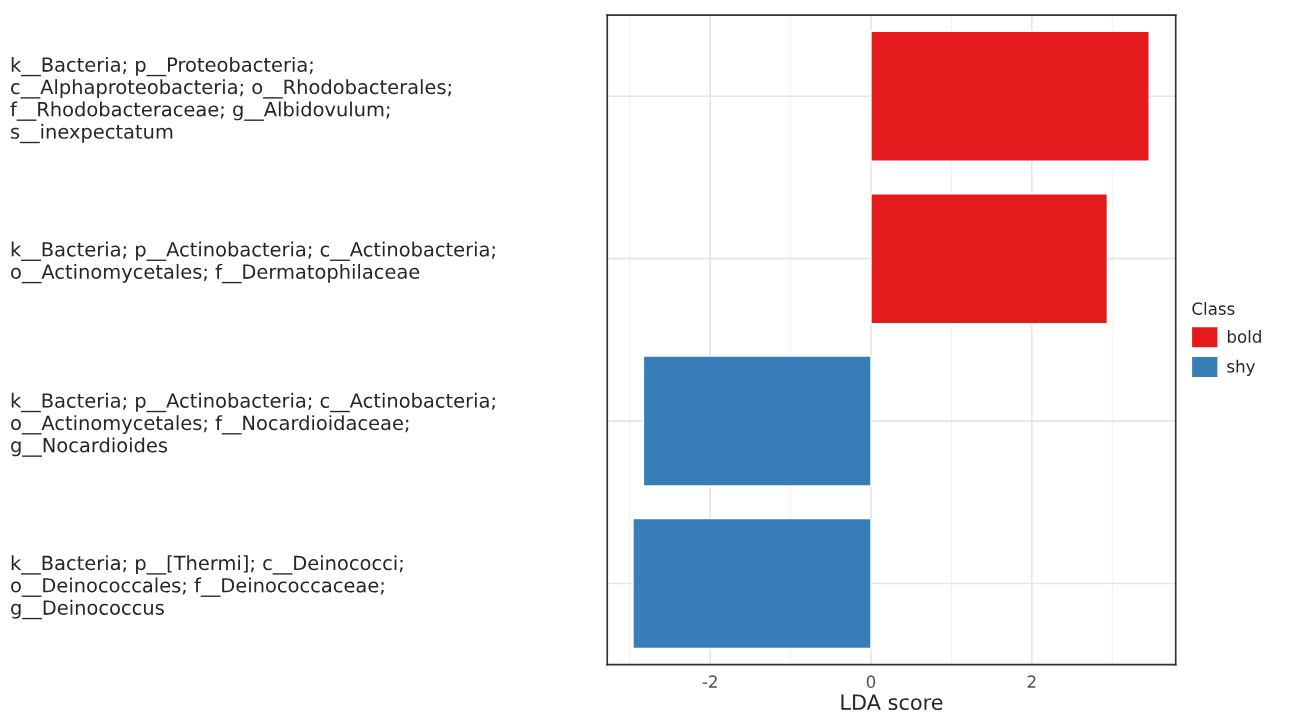 Image resolution: width=1292 pixels, height=717 pixels. Describe the element at coordinates (892, 702) in the screenshot. I see `x-axis-title: LDA score` at that location.